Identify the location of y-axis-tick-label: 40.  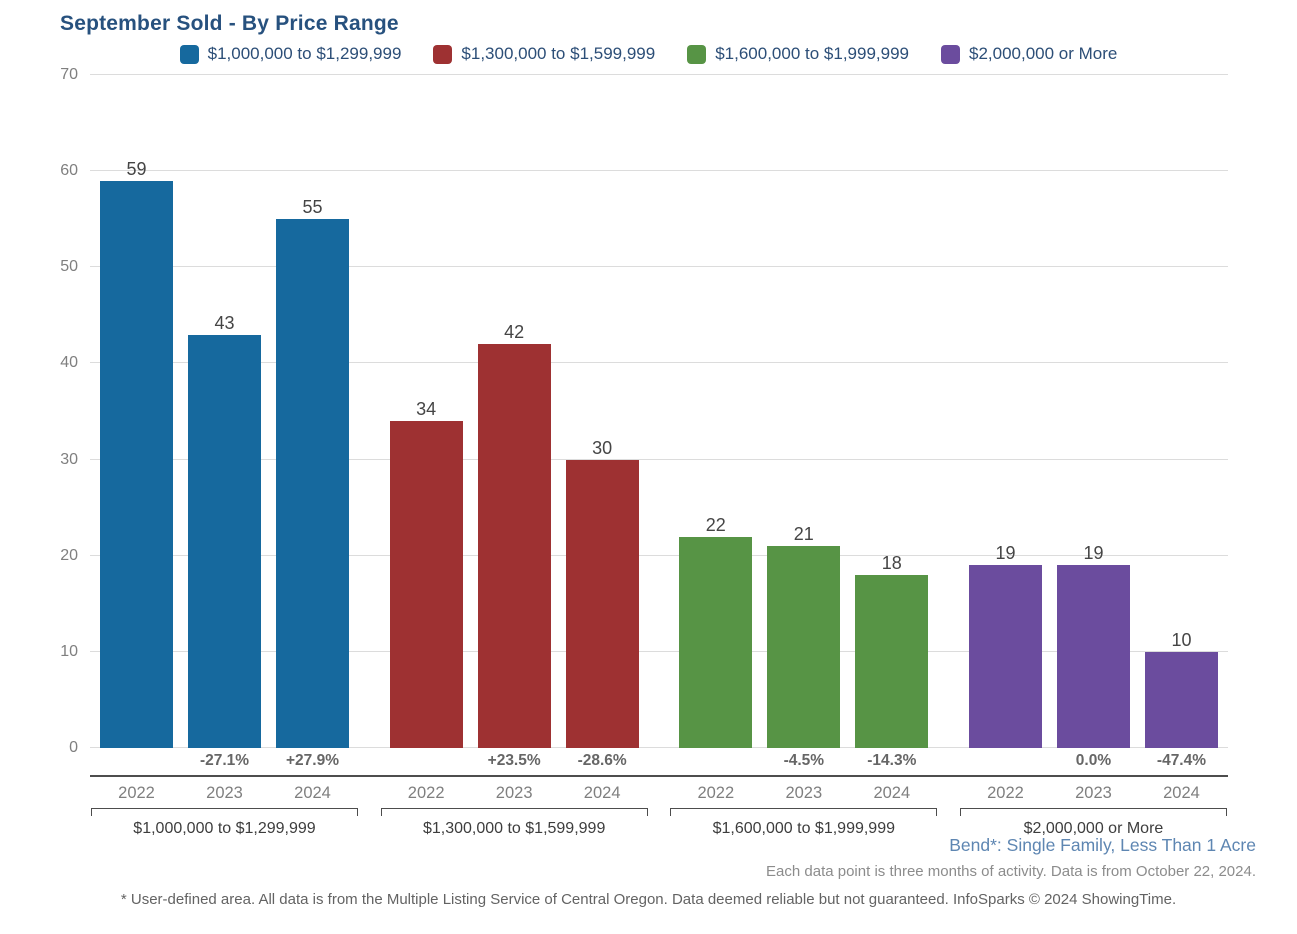
(69, 363).